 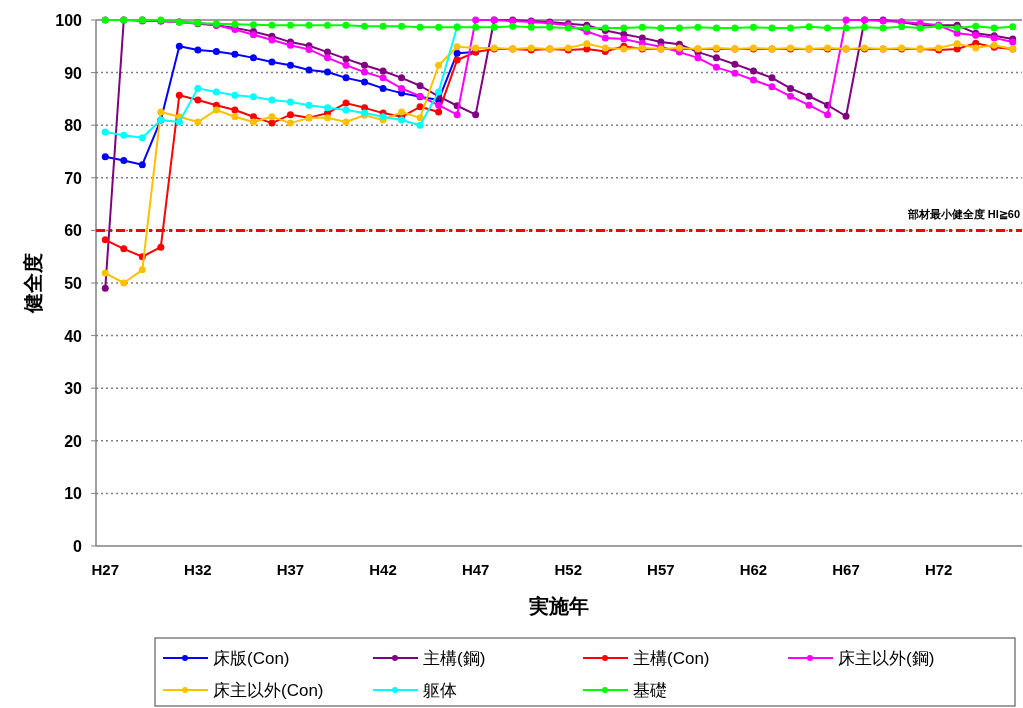 I want to click on x-axis-title: 実施年, so click(x=558, y=606).